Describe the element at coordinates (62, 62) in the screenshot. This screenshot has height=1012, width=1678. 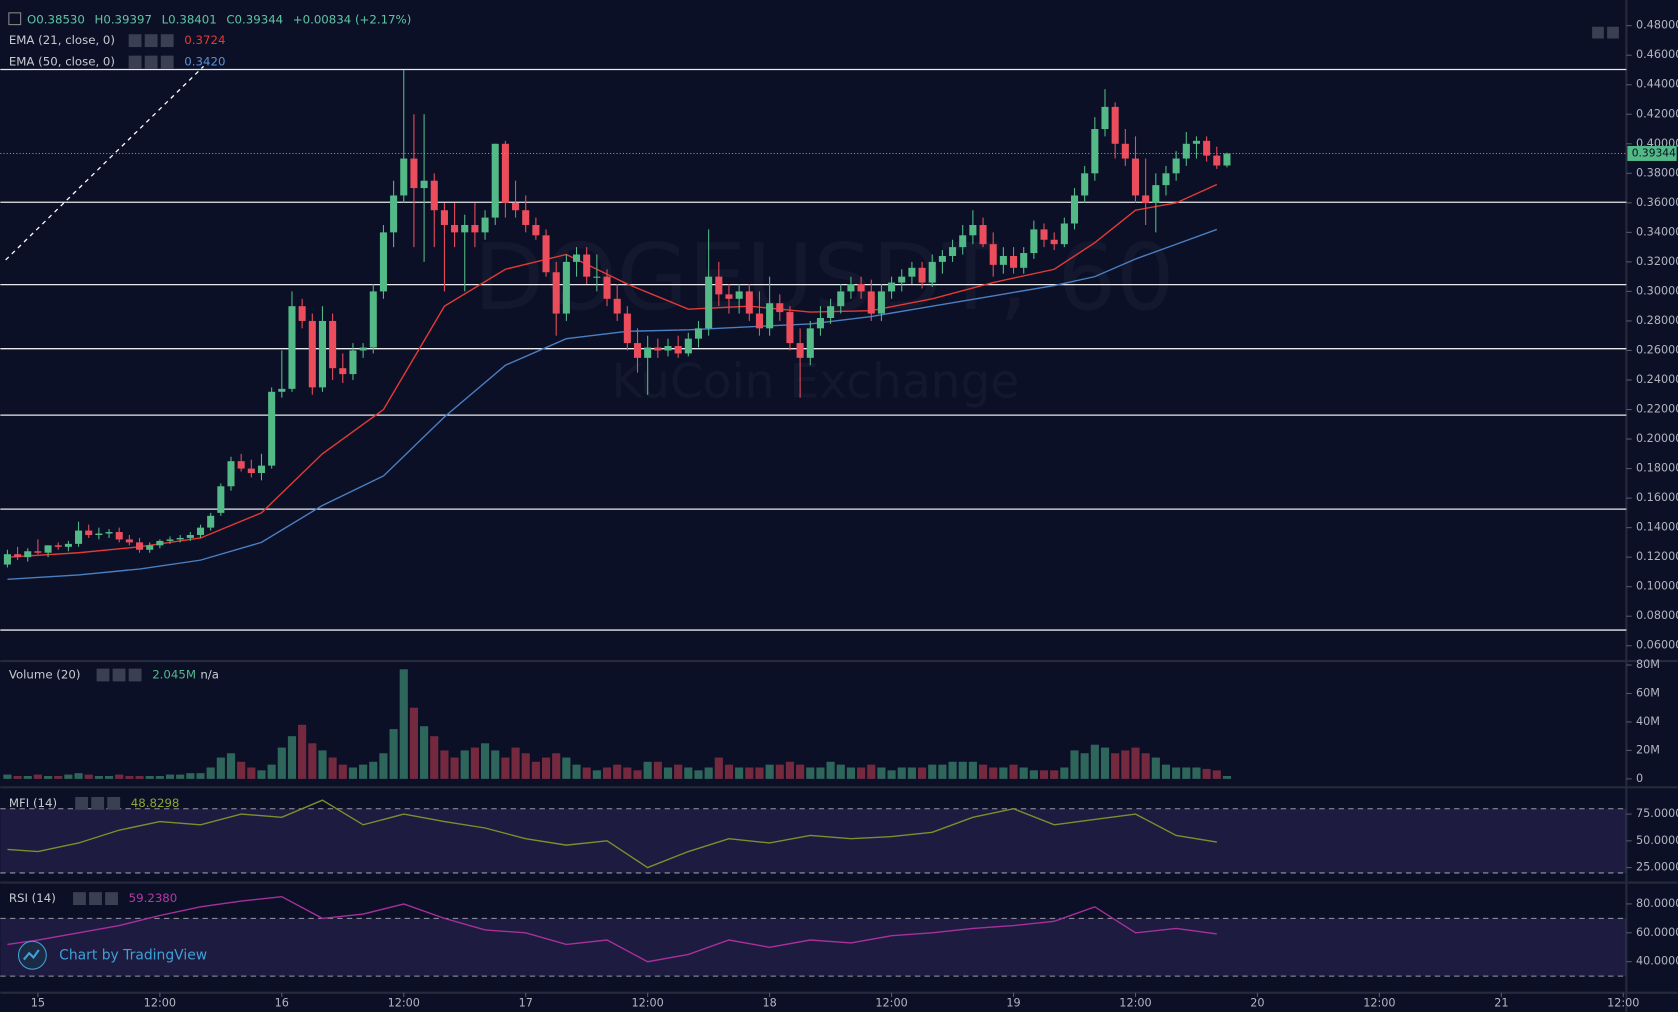
I see `legend-ema50: EMA (50, close, 0)` at that location.